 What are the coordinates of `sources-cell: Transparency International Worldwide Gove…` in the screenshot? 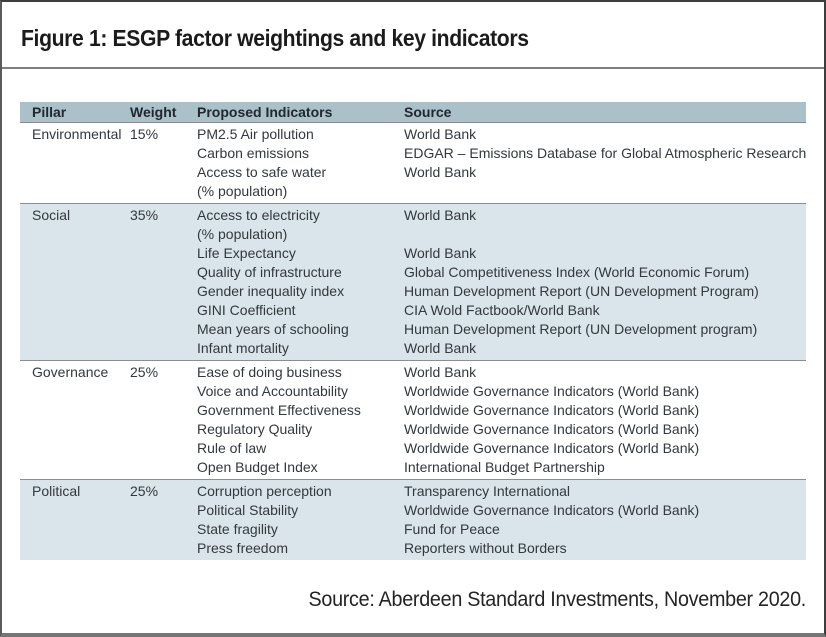 It's located at (605, 520).